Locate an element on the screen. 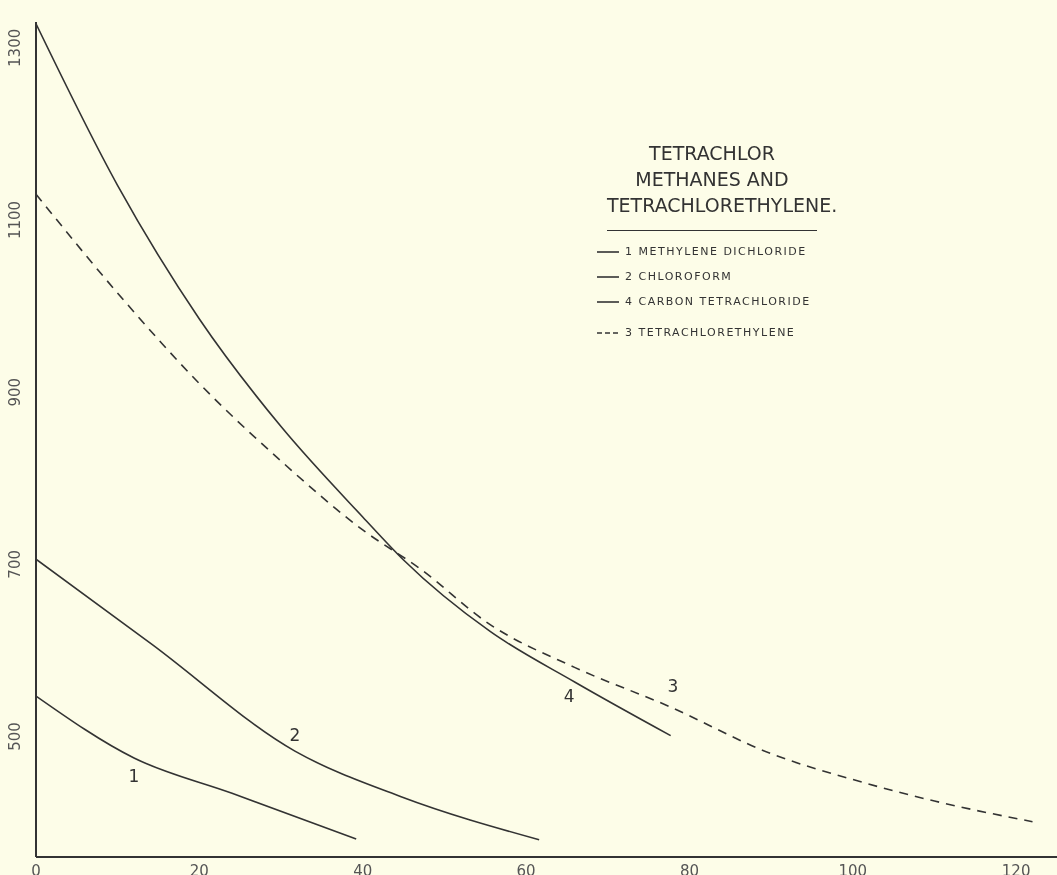 Image resolution: width=1057 pixels, height=875 pixels. y-tick-label: 700 is located at coordinates (15, 564).